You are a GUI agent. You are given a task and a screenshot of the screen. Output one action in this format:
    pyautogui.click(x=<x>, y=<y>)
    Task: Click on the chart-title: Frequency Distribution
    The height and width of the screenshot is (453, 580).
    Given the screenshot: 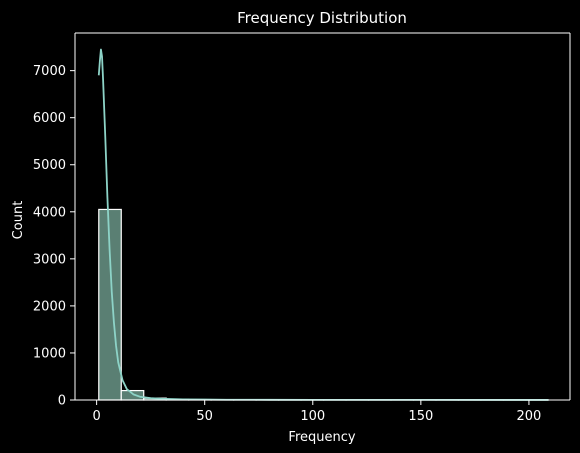 What is the action you would take?
    pyautogui.click(x=322, y=18)
    